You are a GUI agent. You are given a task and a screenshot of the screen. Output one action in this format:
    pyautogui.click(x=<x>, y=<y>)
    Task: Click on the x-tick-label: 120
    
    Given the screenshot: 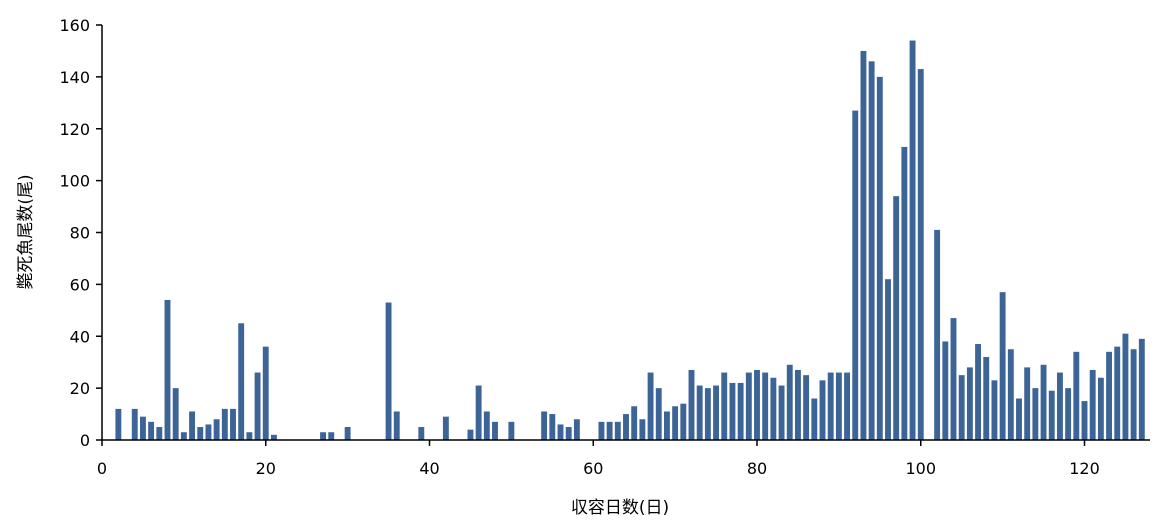 What is the action you would take?
    pyautogui.click(x=1084, y=468)
    